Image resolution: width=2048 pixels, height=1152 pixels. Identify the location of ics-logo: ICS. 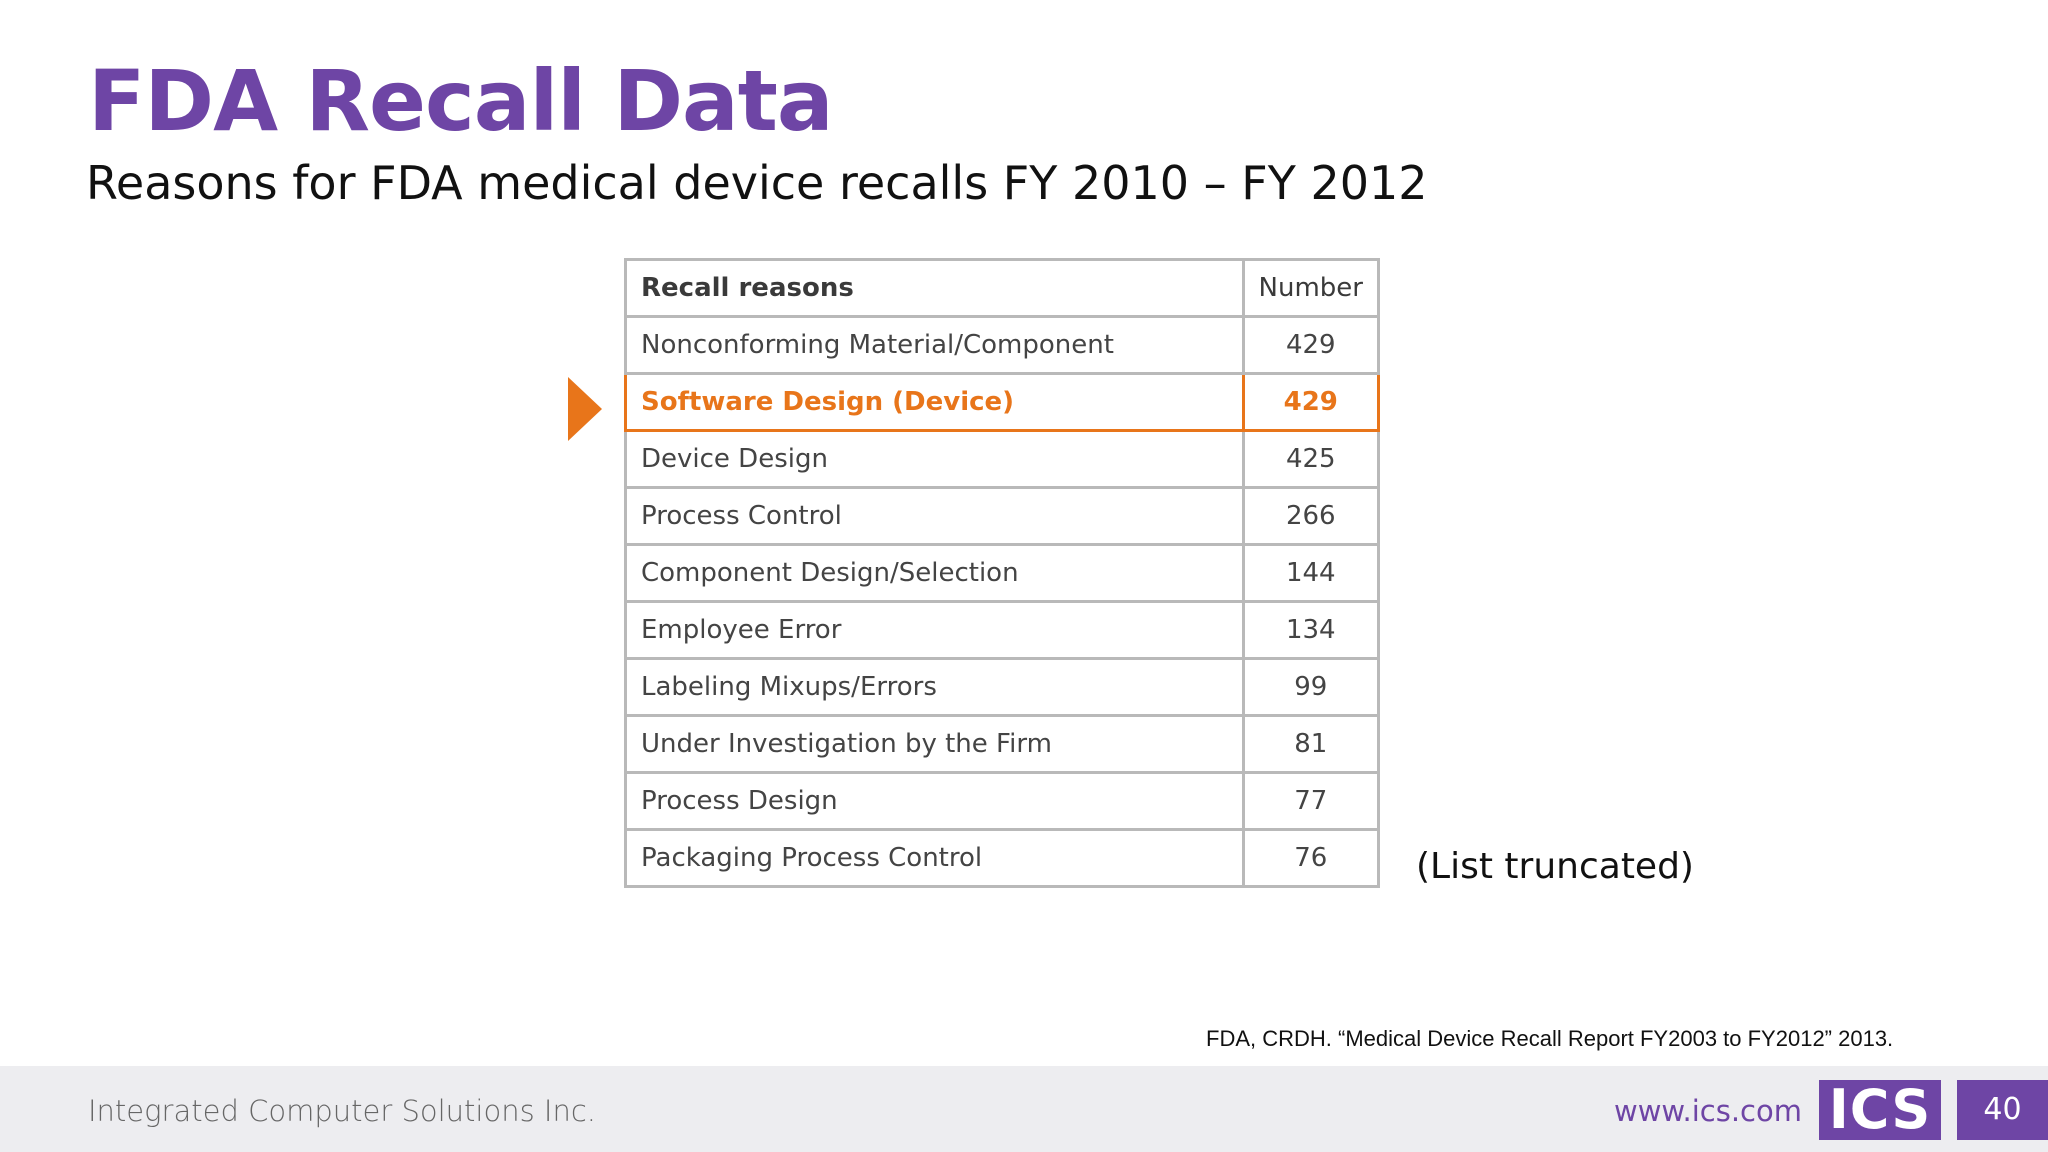
(1880, 1110).